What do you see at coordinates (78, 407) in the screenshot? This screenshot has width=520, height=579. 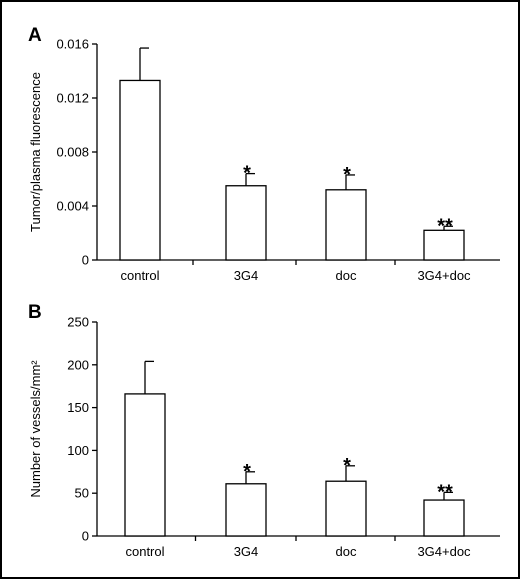 I see `y-tick-label: 150` at bounding box center [78, 407].